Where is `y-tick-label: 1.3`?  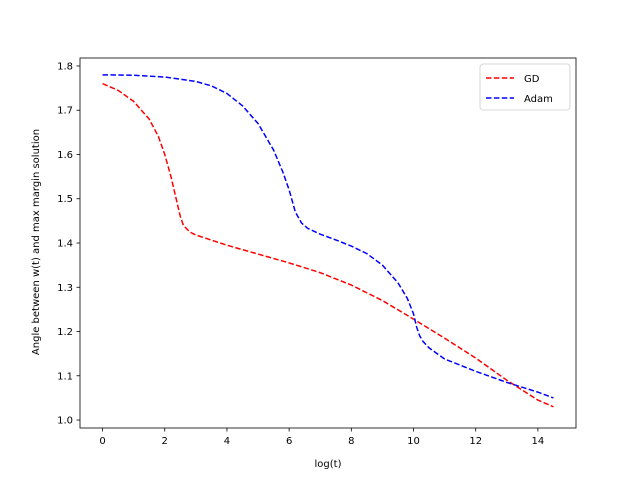 y-tick-label: 1.3 is located at coordinates (65, 288).